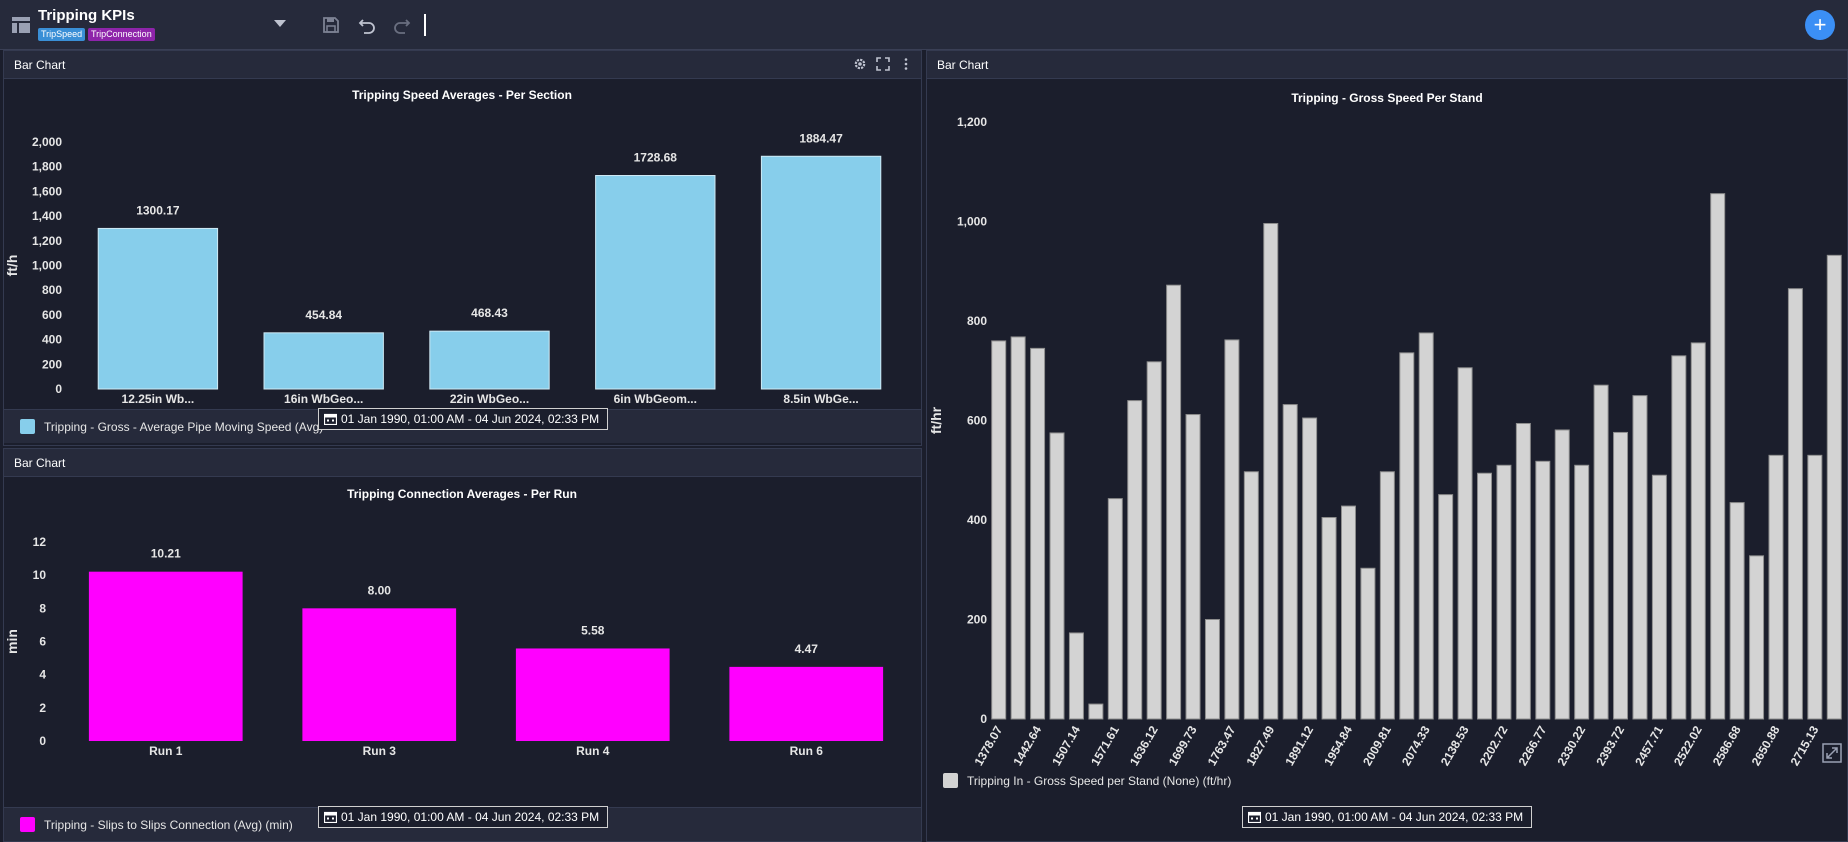  What do you see at coordinates (280, 23) in the screenshot?
I see `chevron-down-icon` at bounding box center [280, 23].